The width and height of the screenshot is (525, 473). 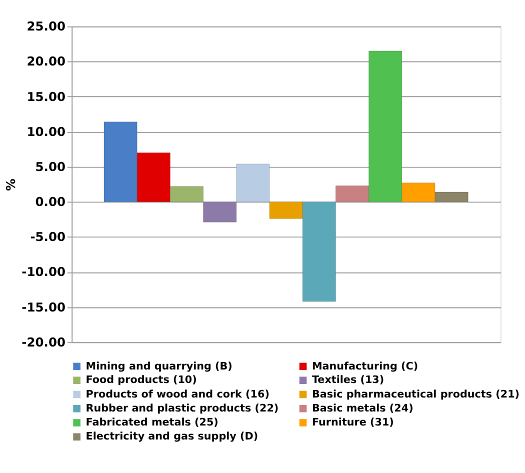 What do you see at coordinates (44, 342) in the screenshot?
I see `y-tick-label: -20.00` at bounding box center [44, 342].